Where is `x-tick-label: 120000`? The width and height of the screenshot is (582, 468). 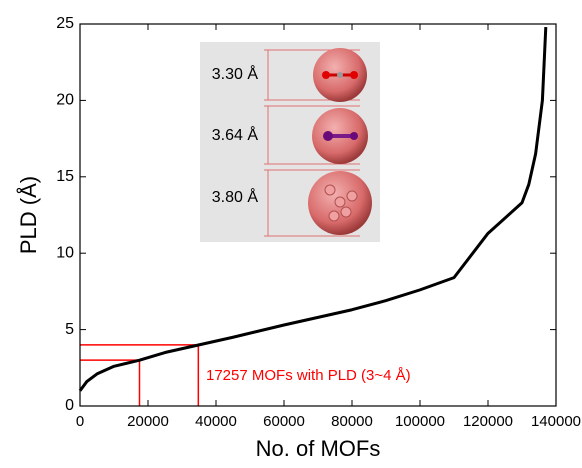 x-tick-label: 120000 is located at coordinates (488, 421).